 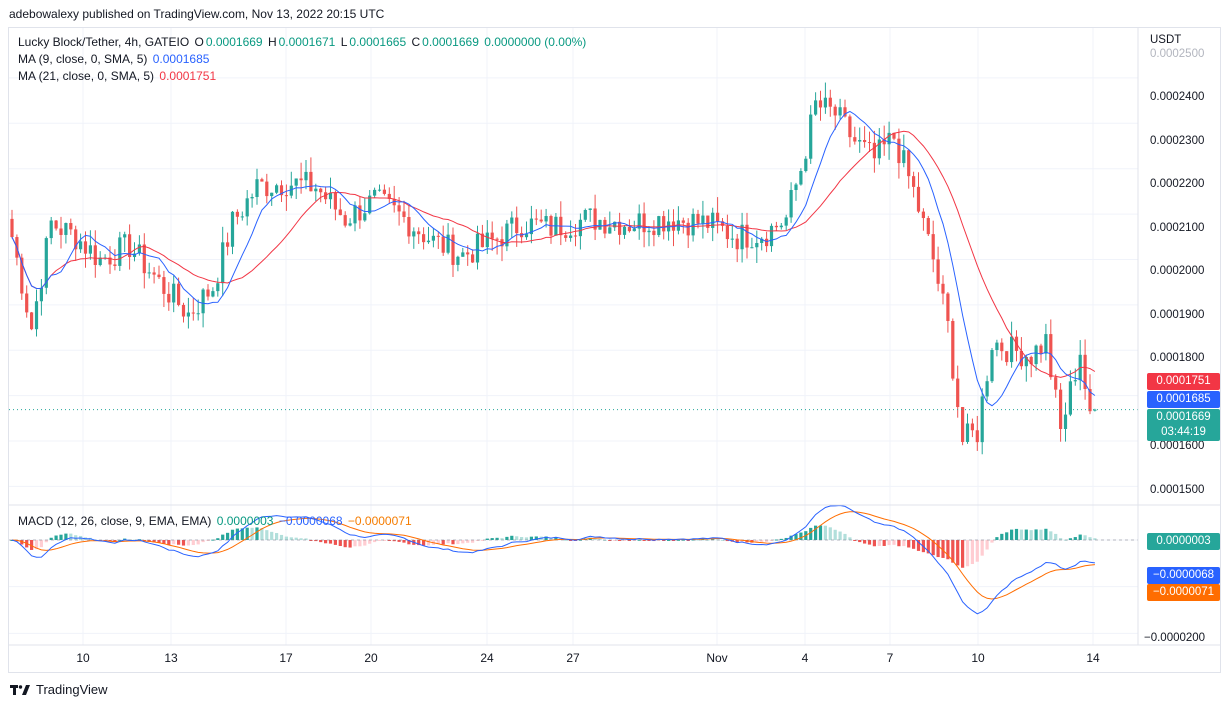 I want to click on macd-hist-value: 0.0000003, so click(x=245, y=521).